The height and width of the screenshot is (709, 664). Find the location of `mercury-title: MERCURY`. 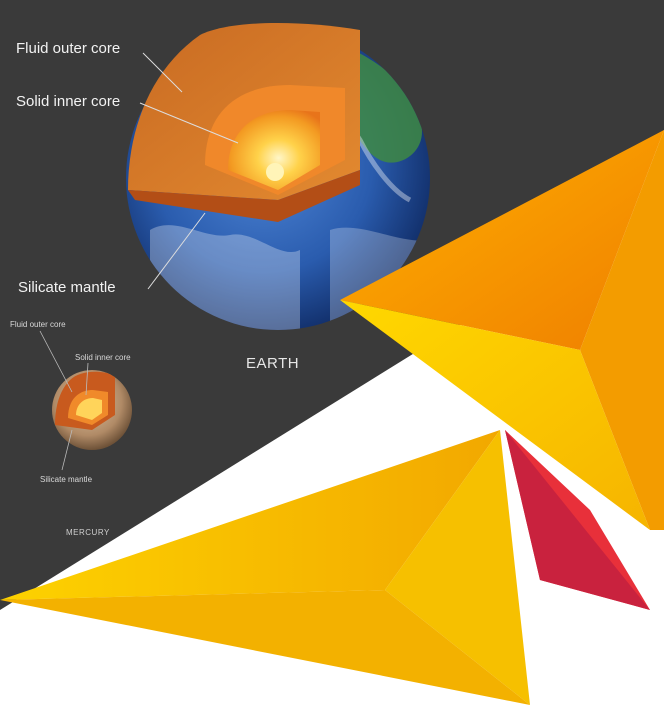

mercury-title: MERCURY is located at coordinates (88, 532).